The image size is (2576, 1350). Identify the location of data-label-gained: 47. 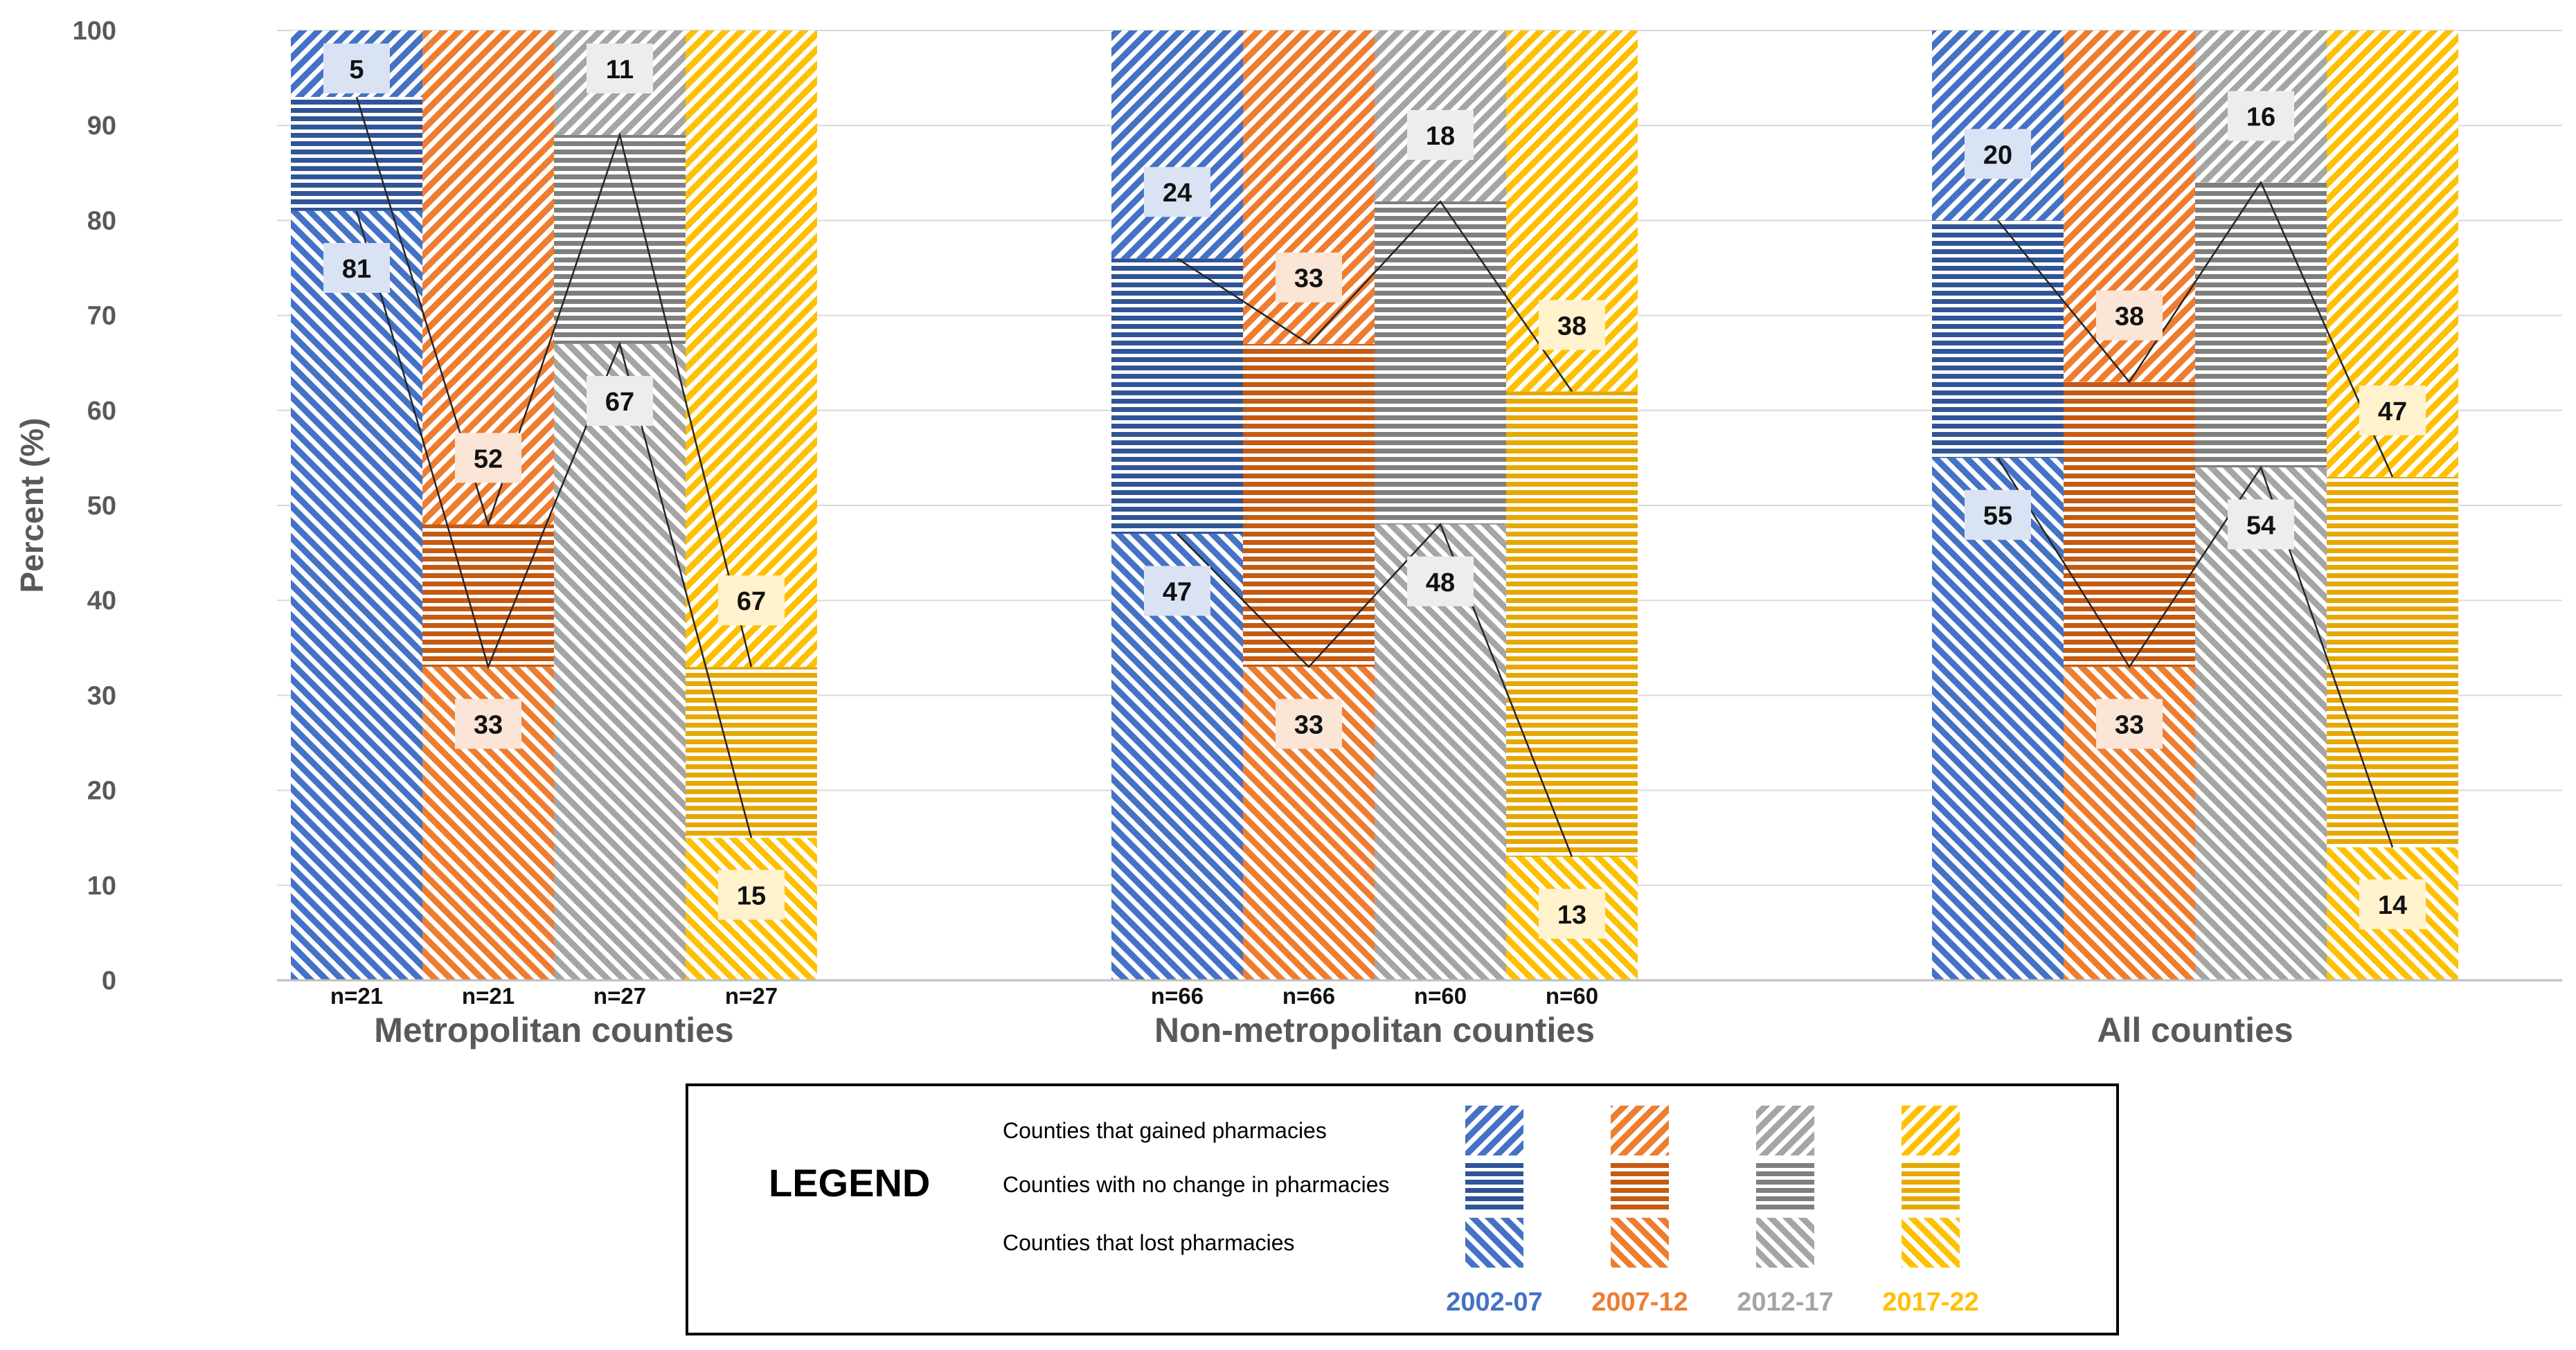
(2392, 411).